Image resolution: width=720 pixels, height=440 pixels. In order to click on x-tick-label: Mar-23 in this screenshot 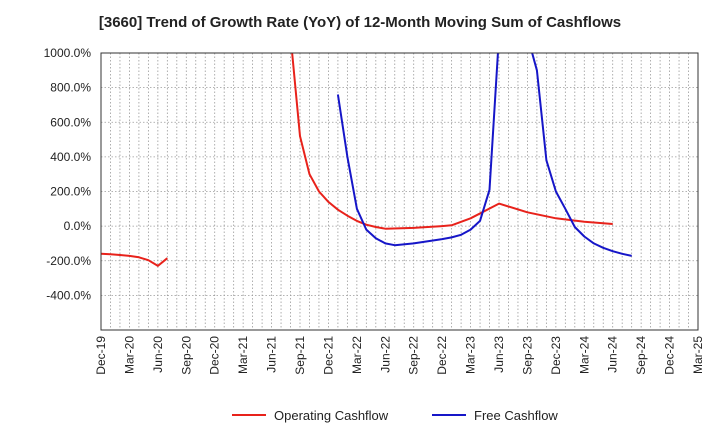, I will do `click(471, 355)`.